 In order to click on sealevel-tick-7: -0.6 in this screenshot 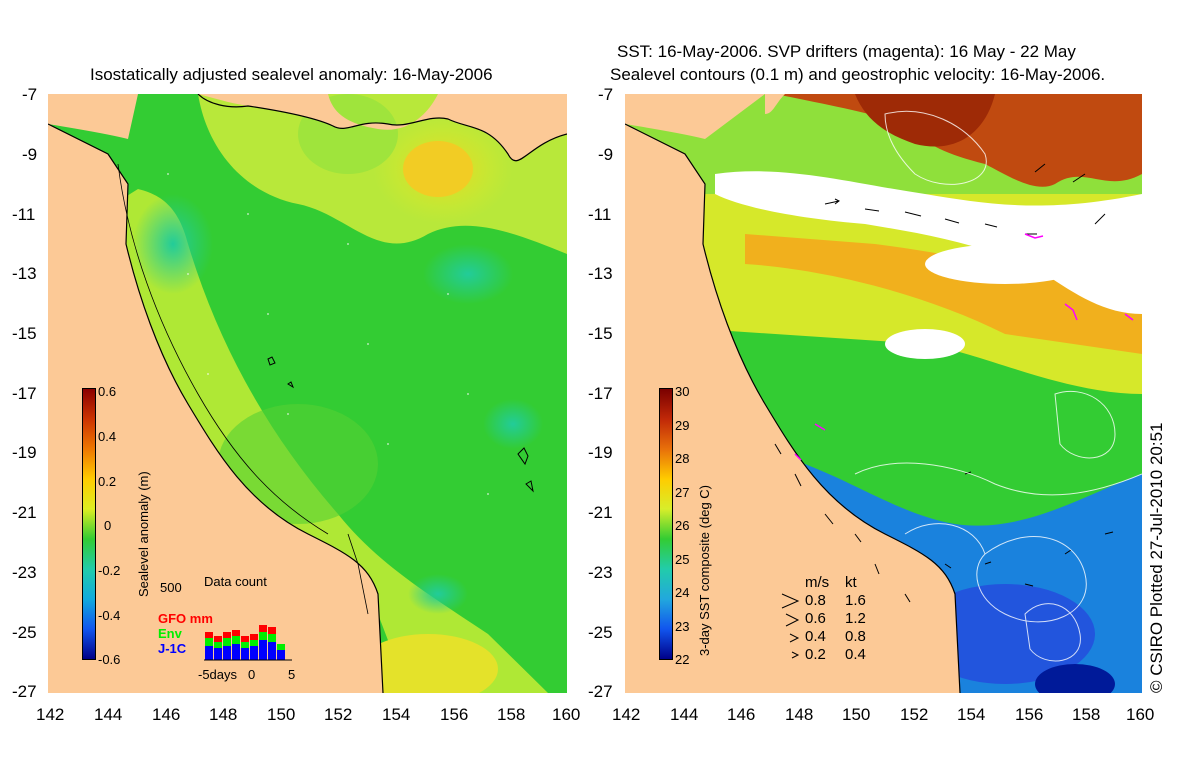, I will do `click(109, 659)`.